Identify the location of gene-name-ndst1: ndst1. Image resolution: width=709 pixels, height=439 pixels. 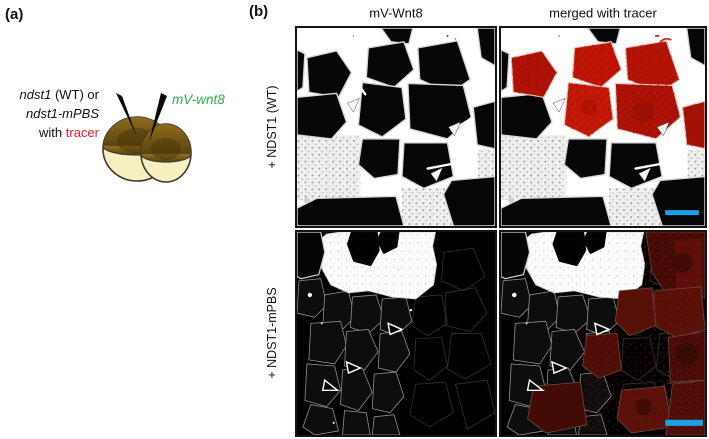
(35, 94).